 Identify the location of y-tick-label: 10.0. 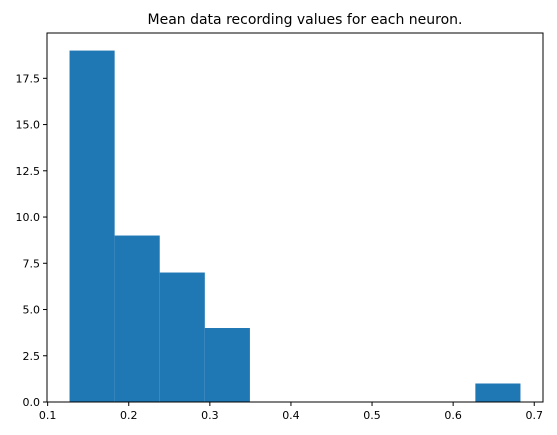
(28, 217).